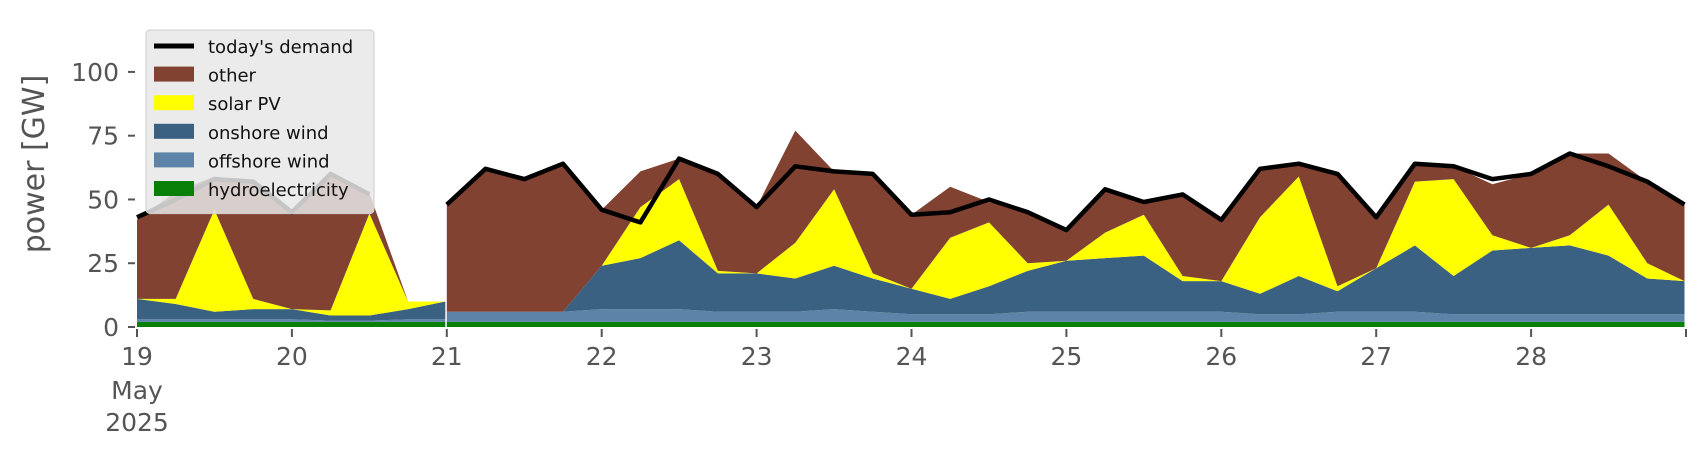 The width and height of the screenshot is (1706, 460). What do you see at coordinates (244, 104) in the screenshot?
I see `legend-label: solar PV` at bounding box center [244, 104].